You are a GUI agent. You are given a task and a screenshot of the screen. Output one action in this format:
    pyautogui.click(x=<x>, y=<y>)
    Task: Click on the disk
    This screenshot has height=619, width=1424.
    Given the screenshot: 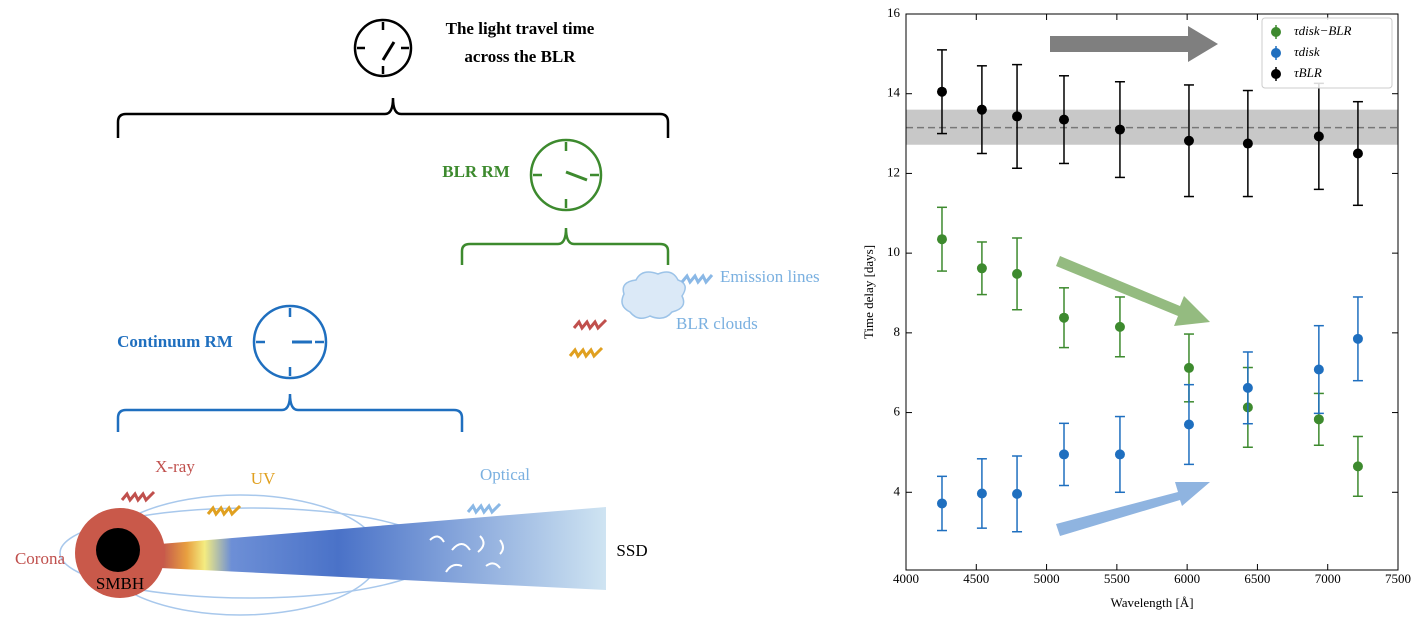 What is the action you would take?
    pyautogui.click(x=383, y=548)
    